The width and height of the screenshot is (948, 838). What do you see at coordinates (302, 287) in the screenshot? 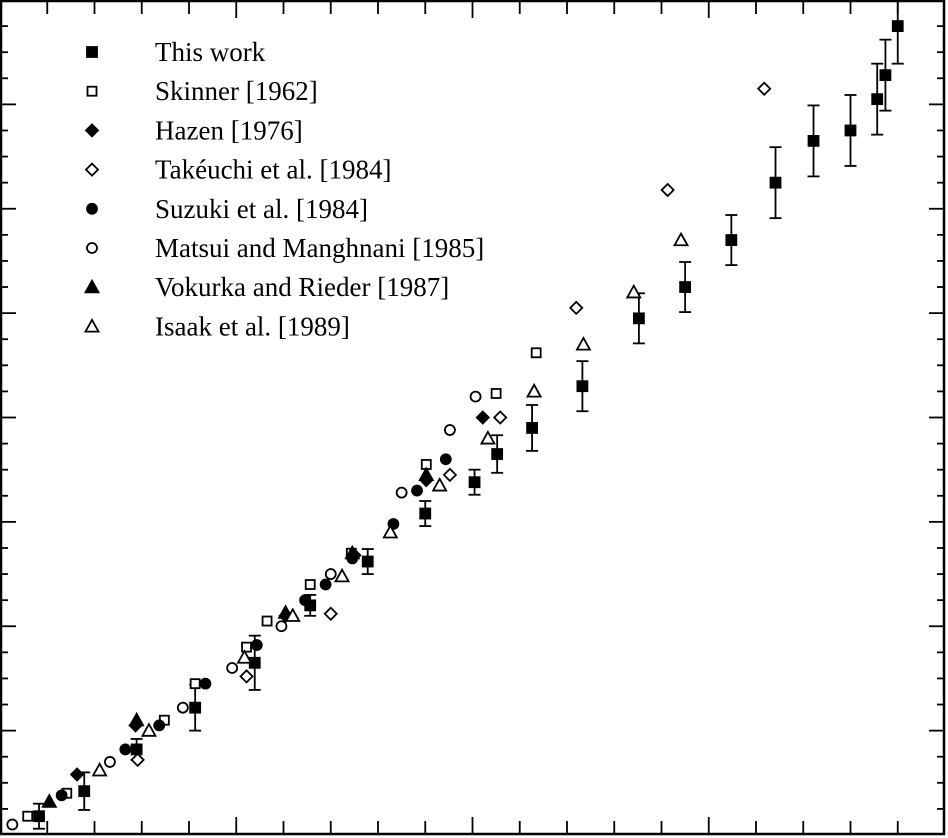
I see `legend-label: Vokurka and Rieder [1987]` at bounding box center [302, 287].